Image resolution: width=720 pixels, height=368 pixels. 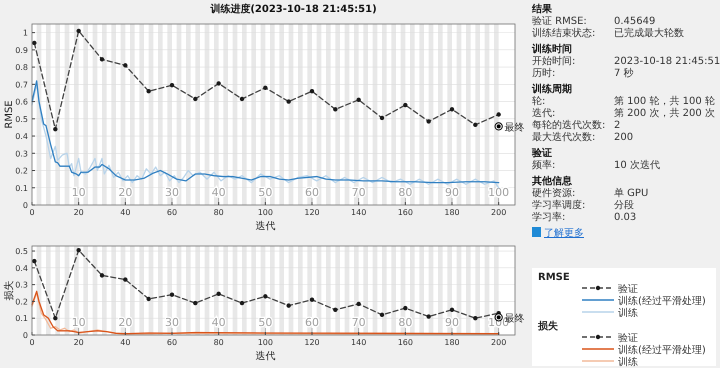 I want to click on x-tick-label: 160, so click(x=405, y=212).